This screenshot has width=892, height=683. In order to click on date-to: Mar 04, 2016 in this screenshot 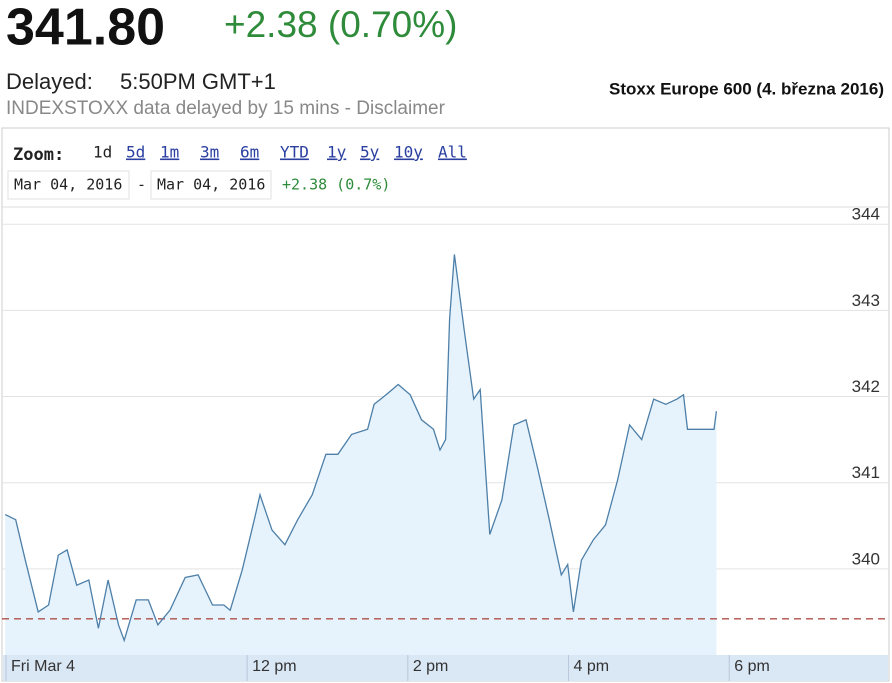, I will do `click(211, 185)`.